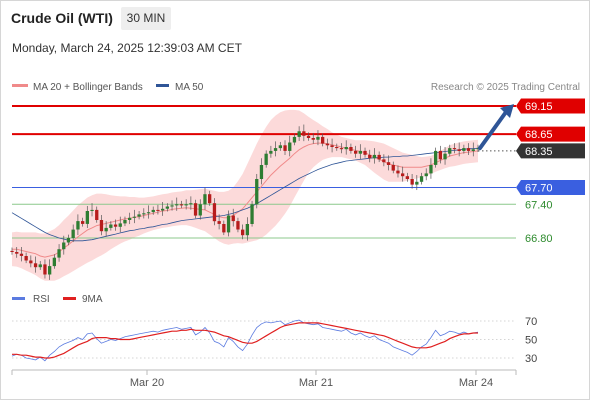 The height and width of the screenshot is (400, 590). Describe the element at coordinates (539, 205) in the screenshot. I see `level-label-67-40: 67.40` at that location.